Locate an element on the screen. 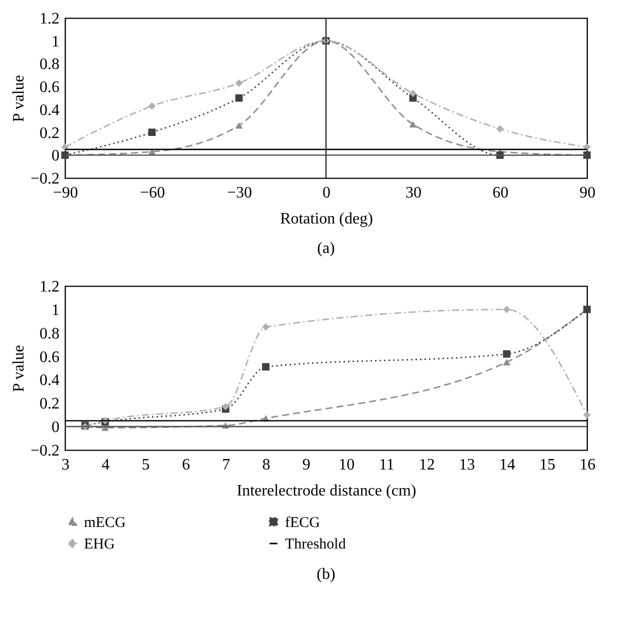 The height and width of the screenshot is (641, 629). x-tick-label: 14 is located at coordinates (507, 465).